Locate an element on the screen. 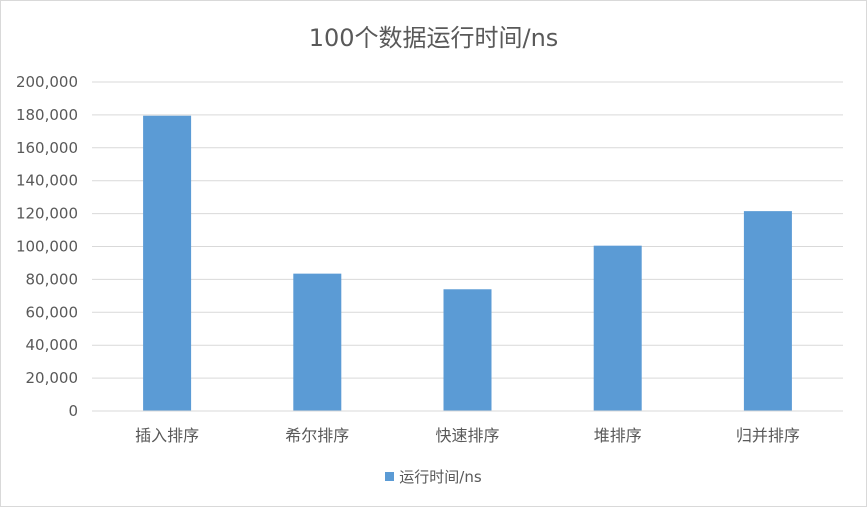 The image size is (867, 507). y-tick-label: 160,000 is located at coordinates (47, 148).